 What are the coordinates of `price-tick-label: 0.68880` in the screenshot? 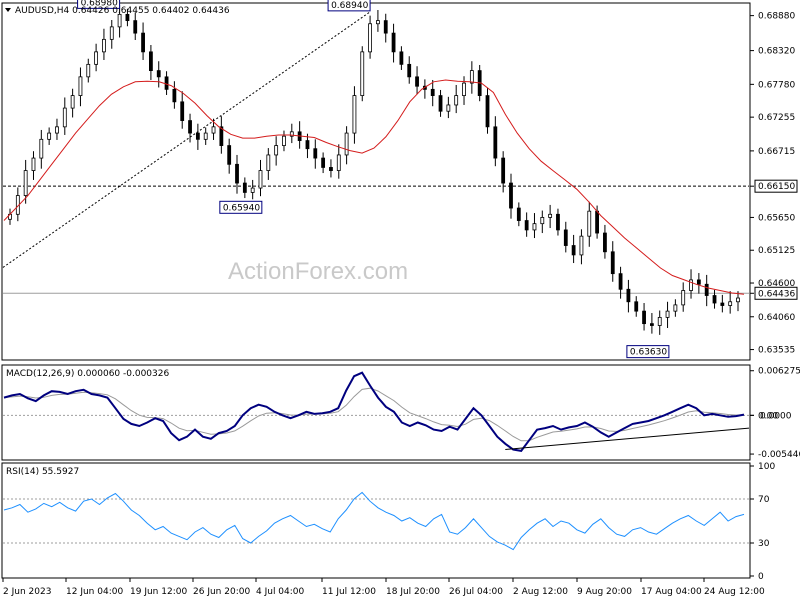 It's located at (776, 17).